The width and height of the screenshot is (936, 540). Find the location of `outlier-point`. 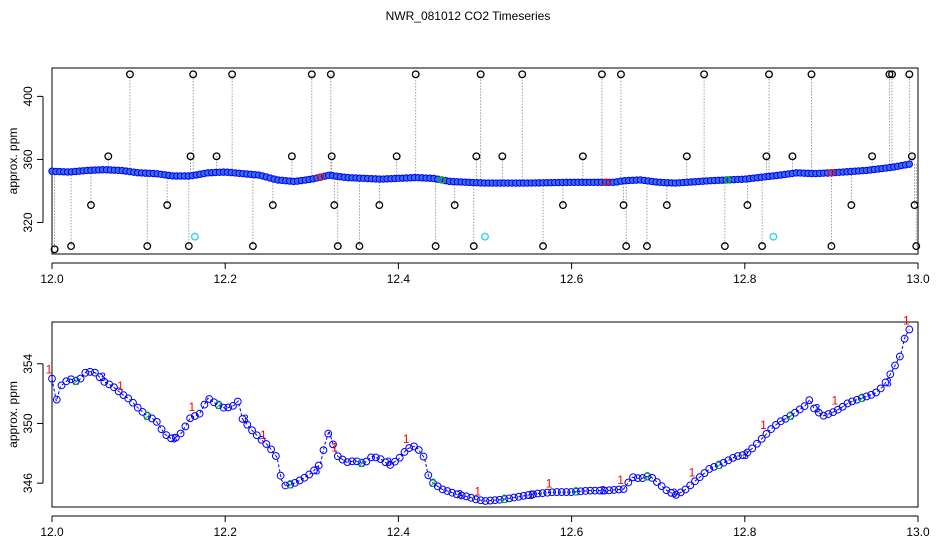

outlier-point is located at coordinates (773, 236).